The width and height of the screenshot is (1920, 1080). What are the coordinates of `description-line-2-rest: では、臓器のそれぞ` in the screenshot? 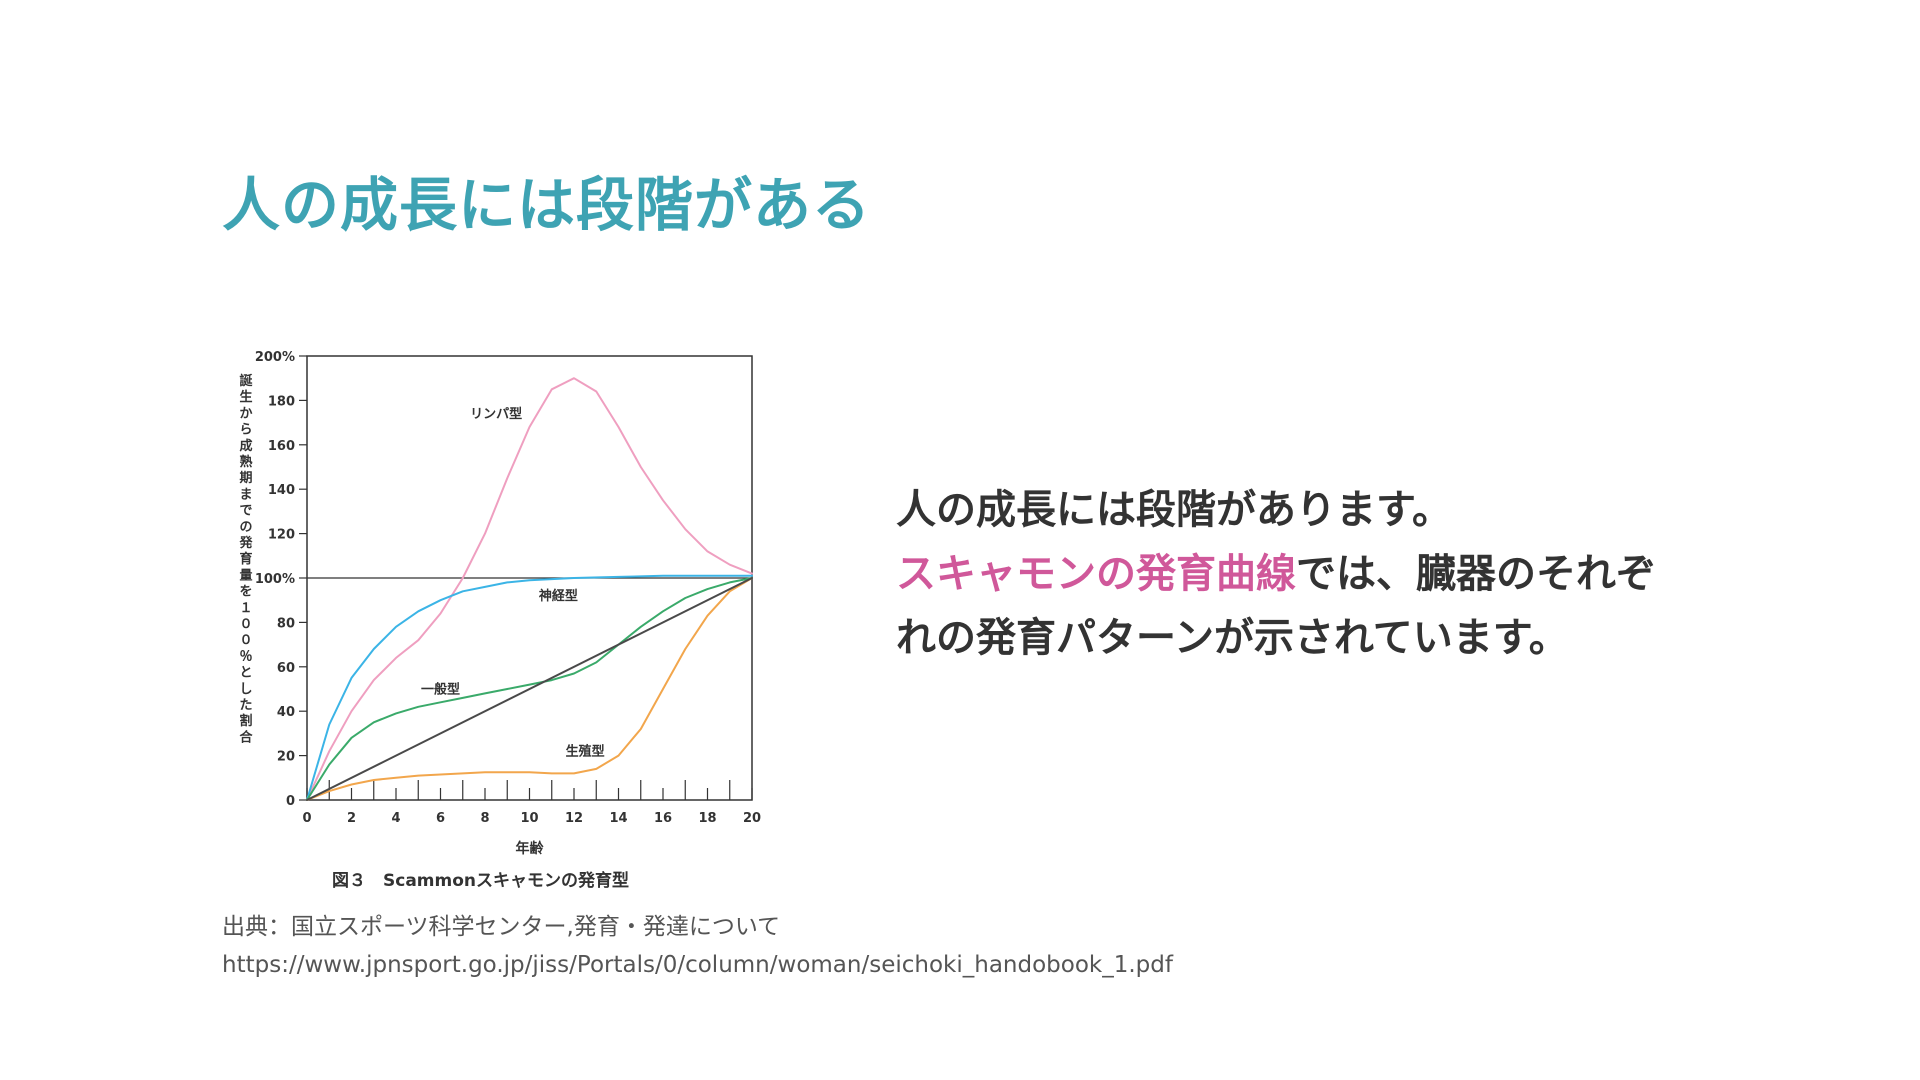 It's located at (1476, 574).